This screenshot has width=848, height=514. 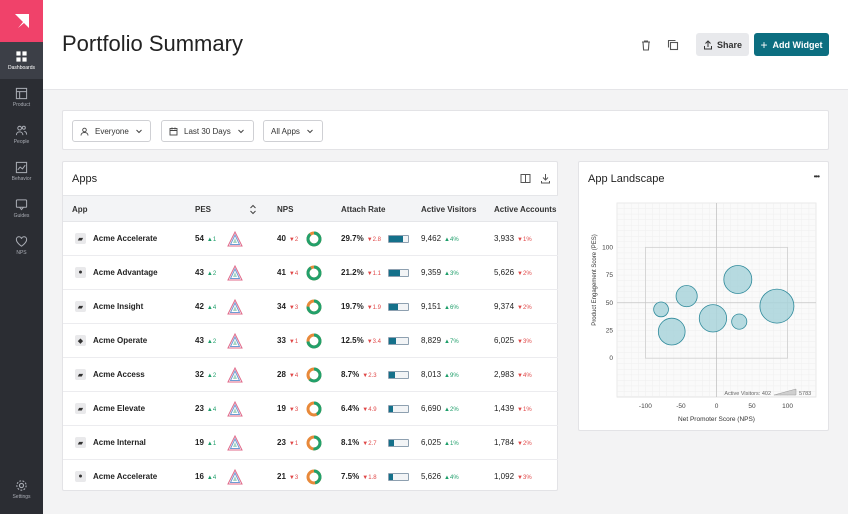 I want to click on sidebar-item-people: People, so click(x=21, y=134).